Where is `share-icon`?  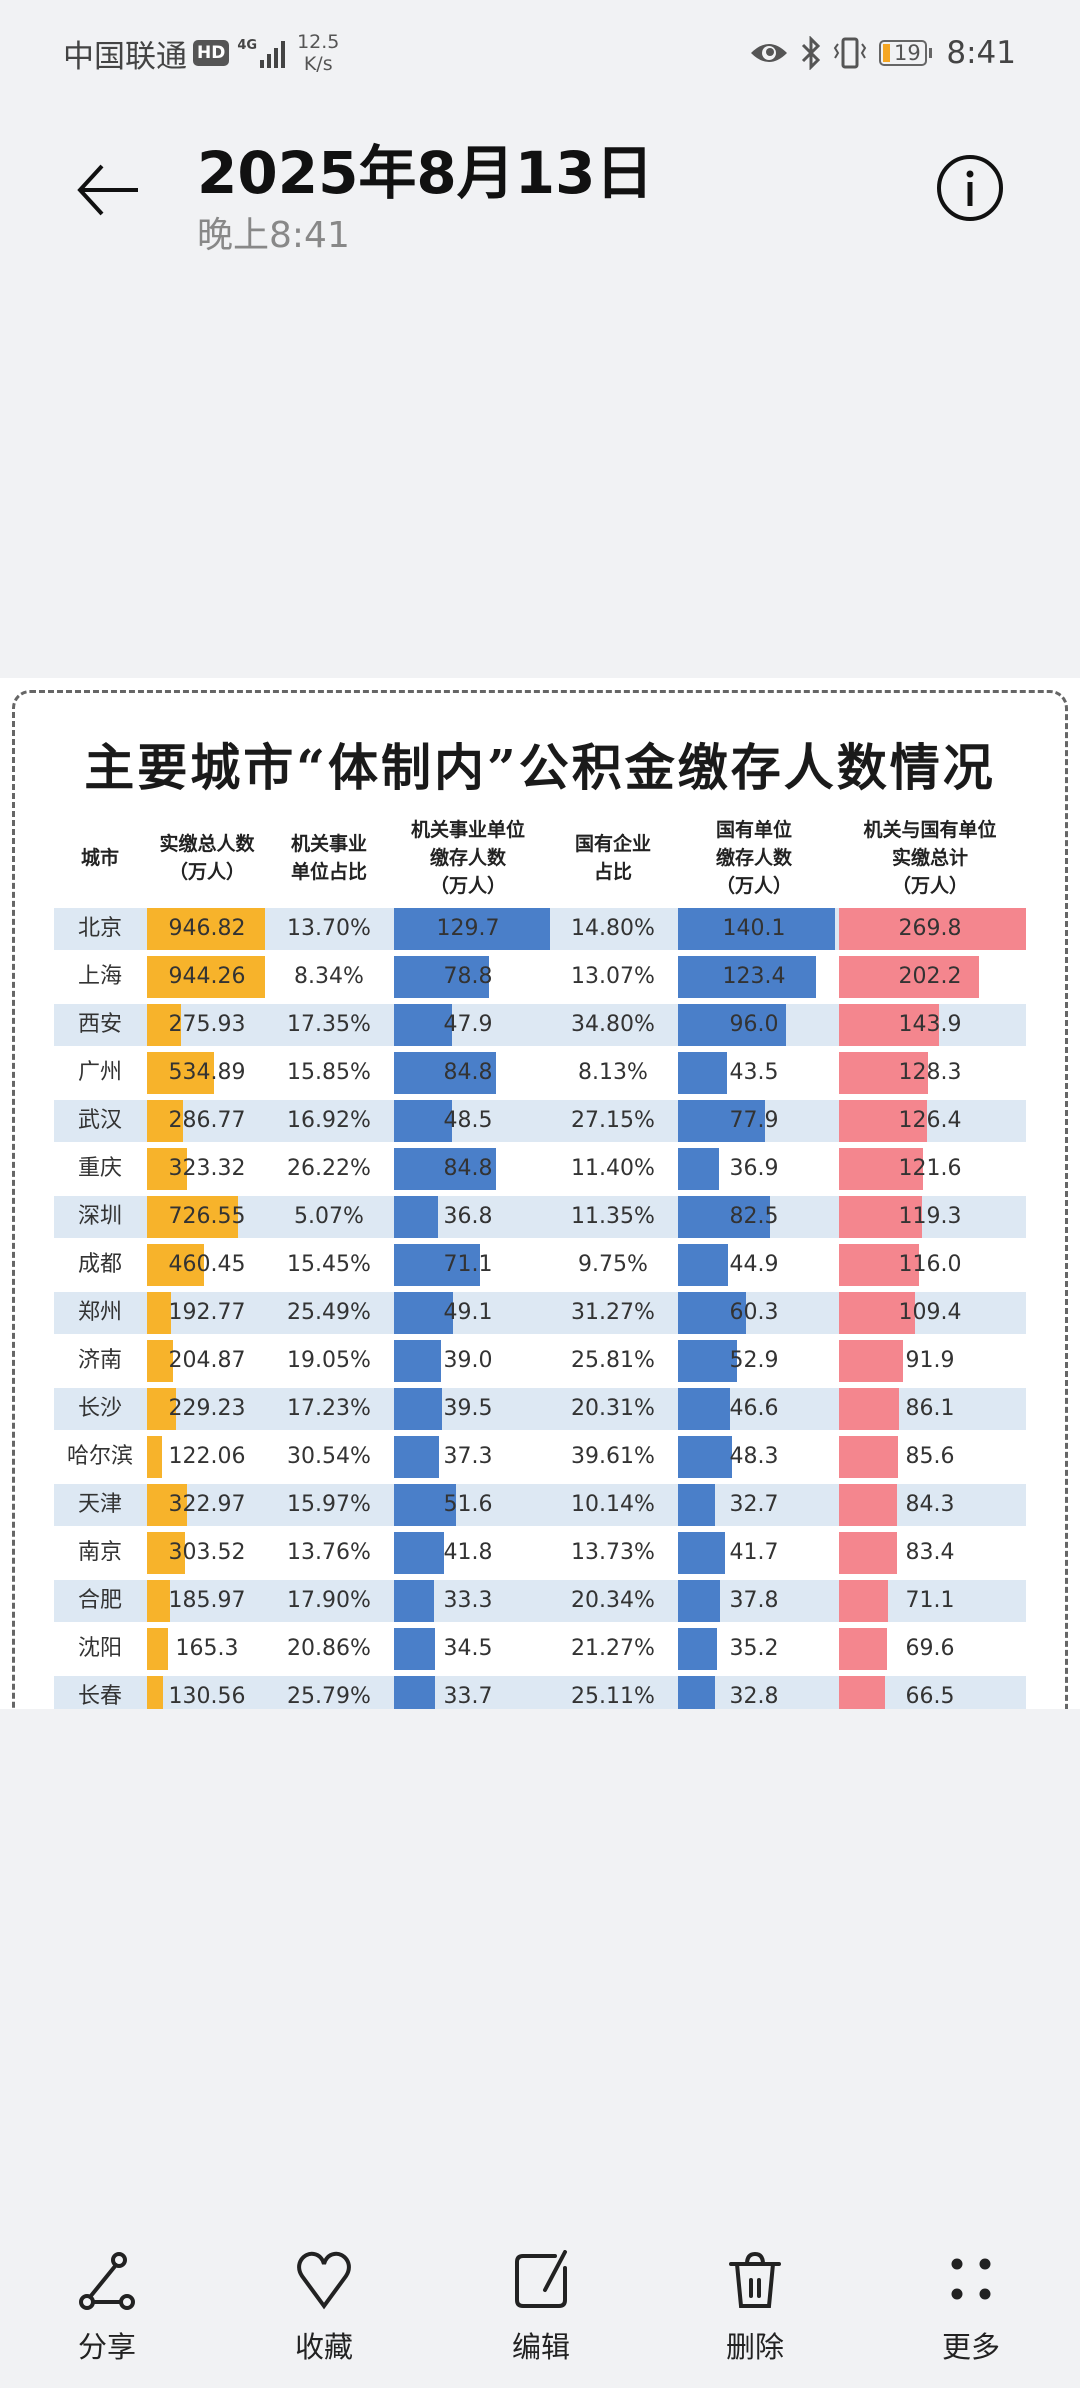
share-icon is located at coordinates (107, 2281).